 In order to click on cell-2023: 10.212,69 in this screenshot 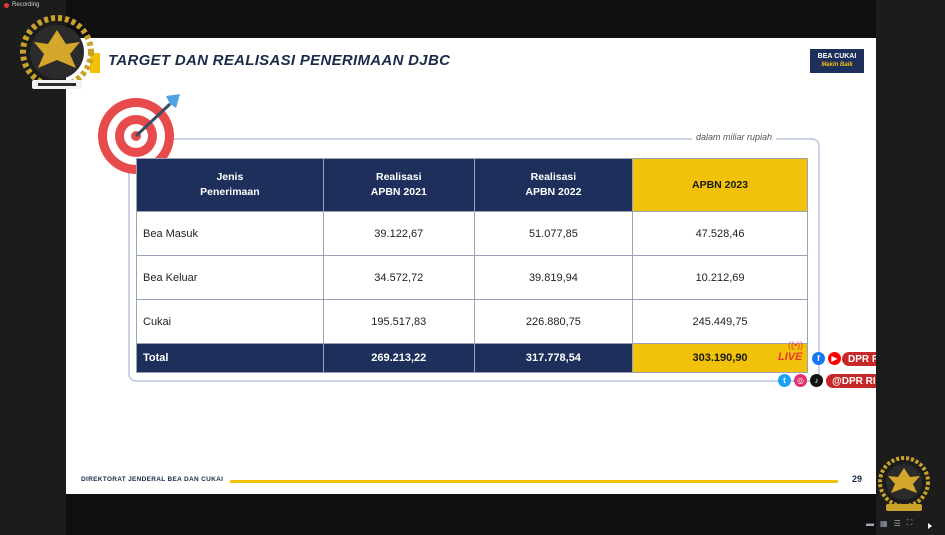, I will do `click(720, 277)`.